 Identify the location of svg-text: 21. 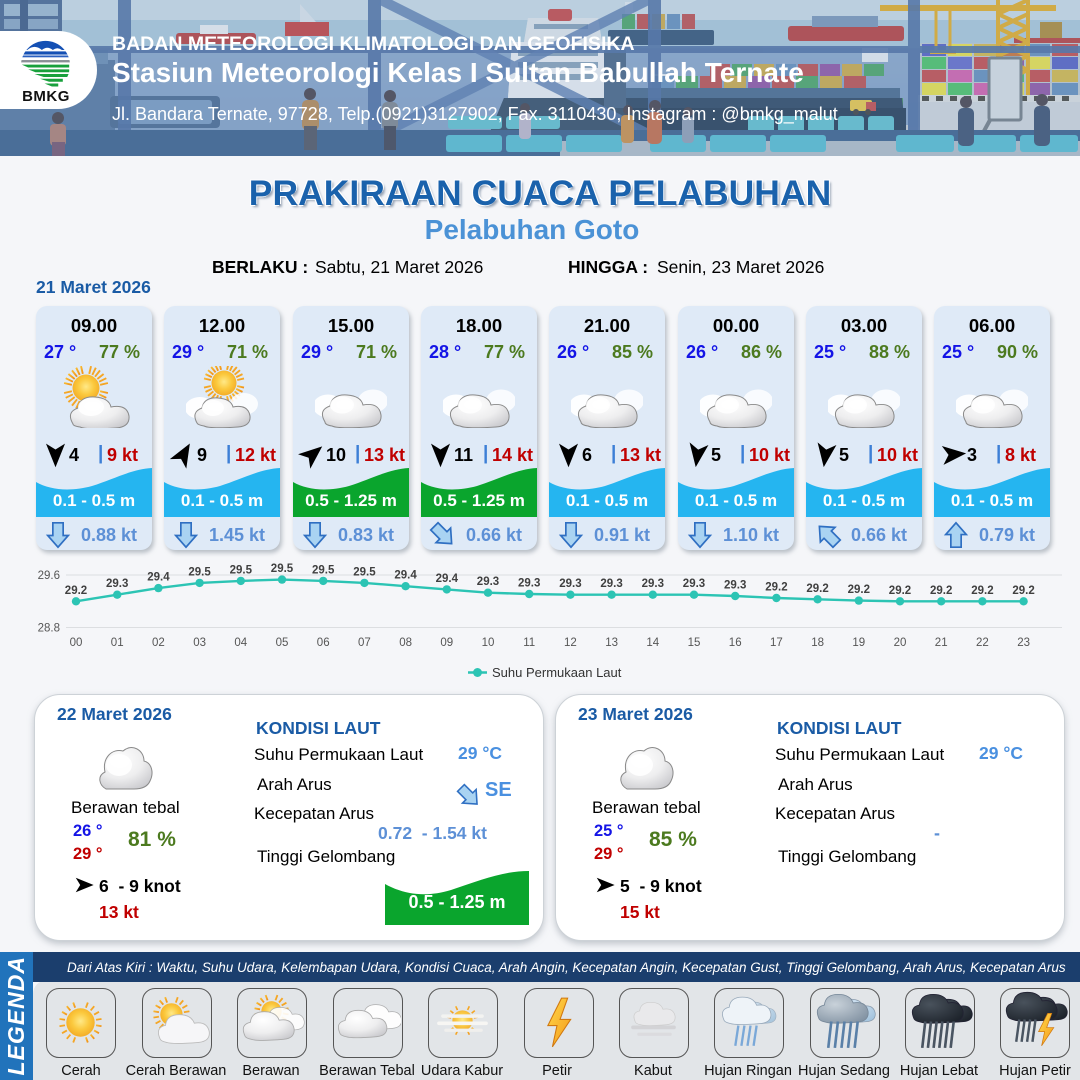
(941, 643).